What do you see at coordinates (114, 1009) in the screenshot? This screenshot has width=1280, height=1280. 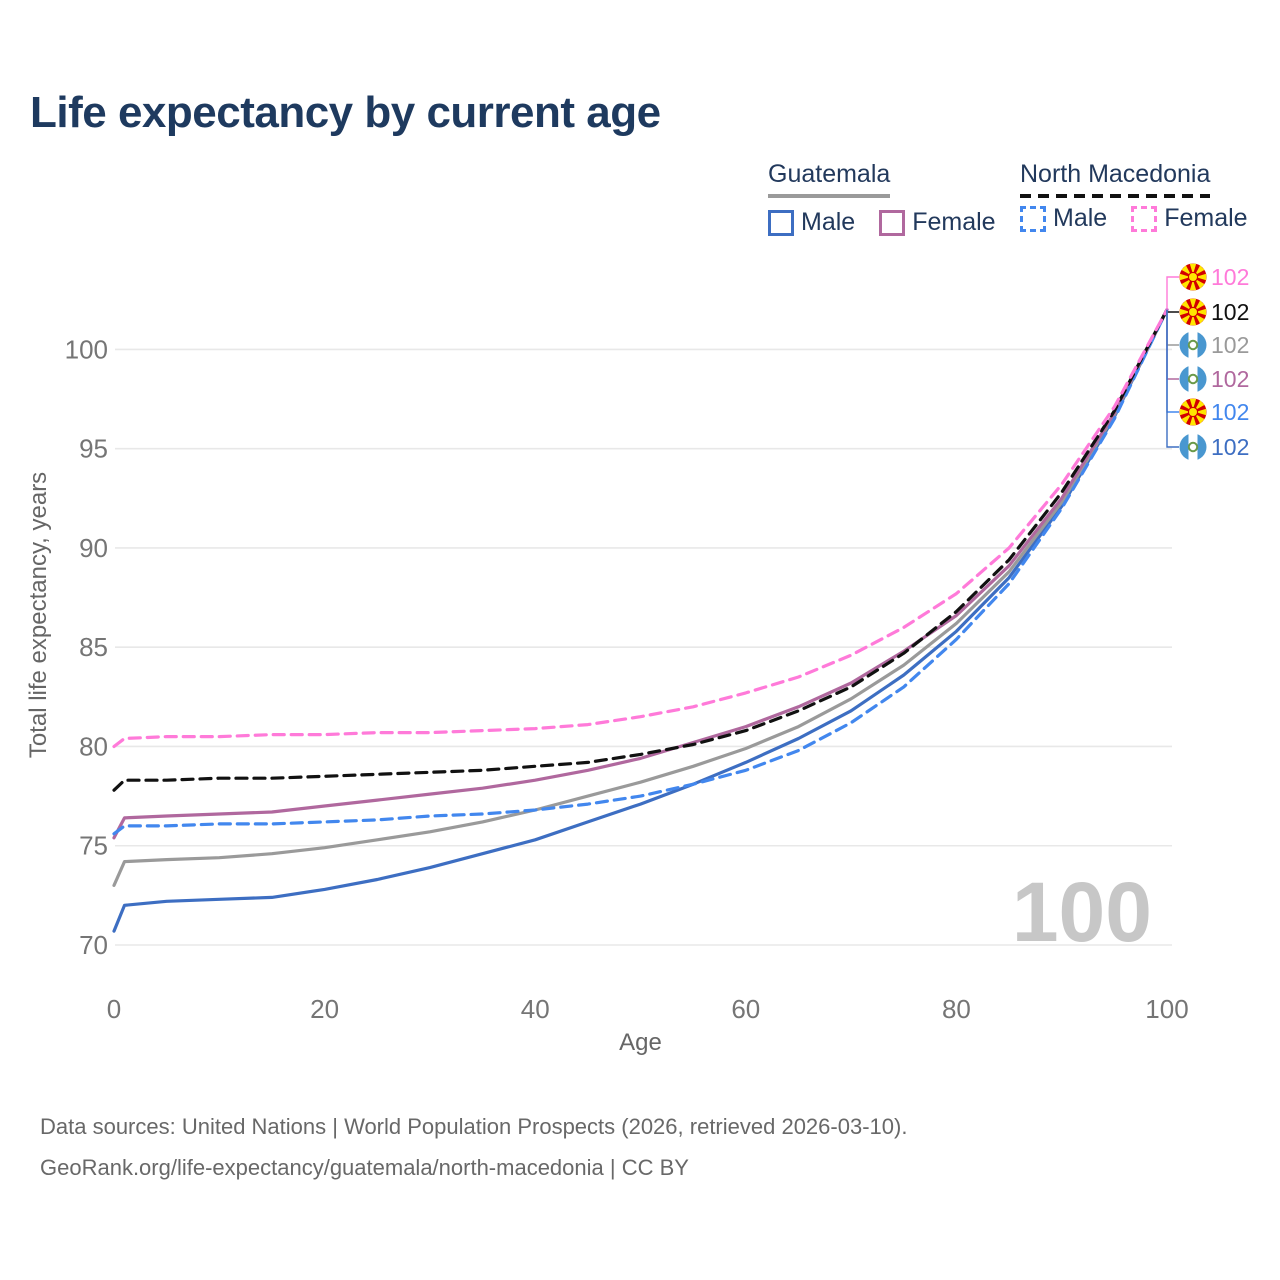 I see `x-tick-label: 0` at bounding box center [114, 1009].